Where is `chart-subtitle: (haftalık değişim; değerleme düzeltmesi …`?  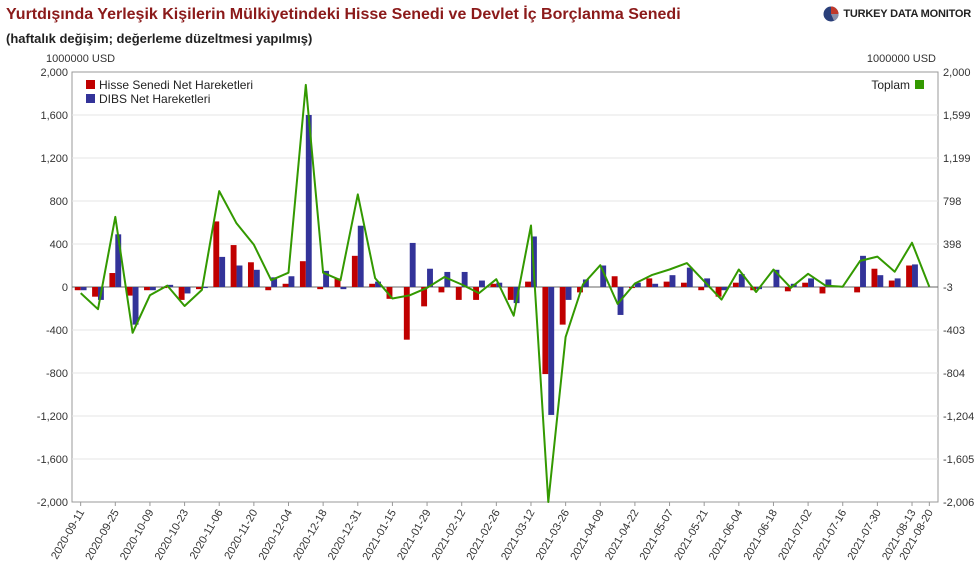 chart-subtitle: (haftalık değişim; değerleme düzeltmesi … is located at coordinates (159, 38).